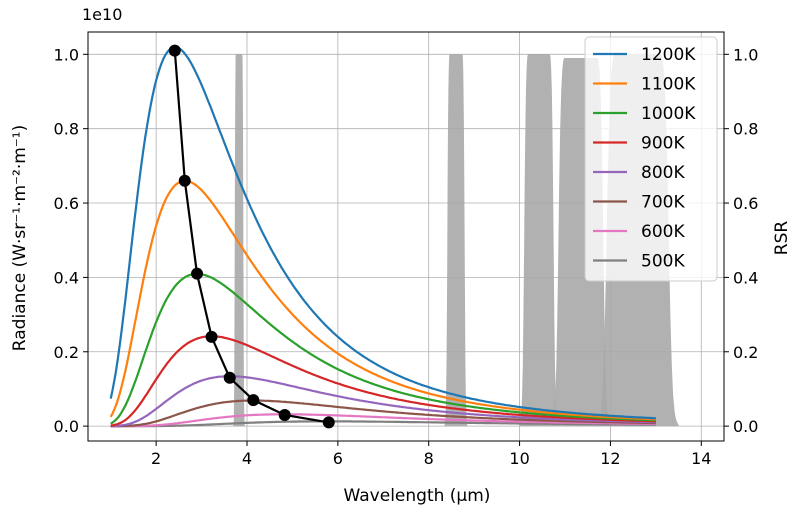  Describe the element at coordinates (519, 458) in the screenshot. I see `x-tick-label: 10` at that location.